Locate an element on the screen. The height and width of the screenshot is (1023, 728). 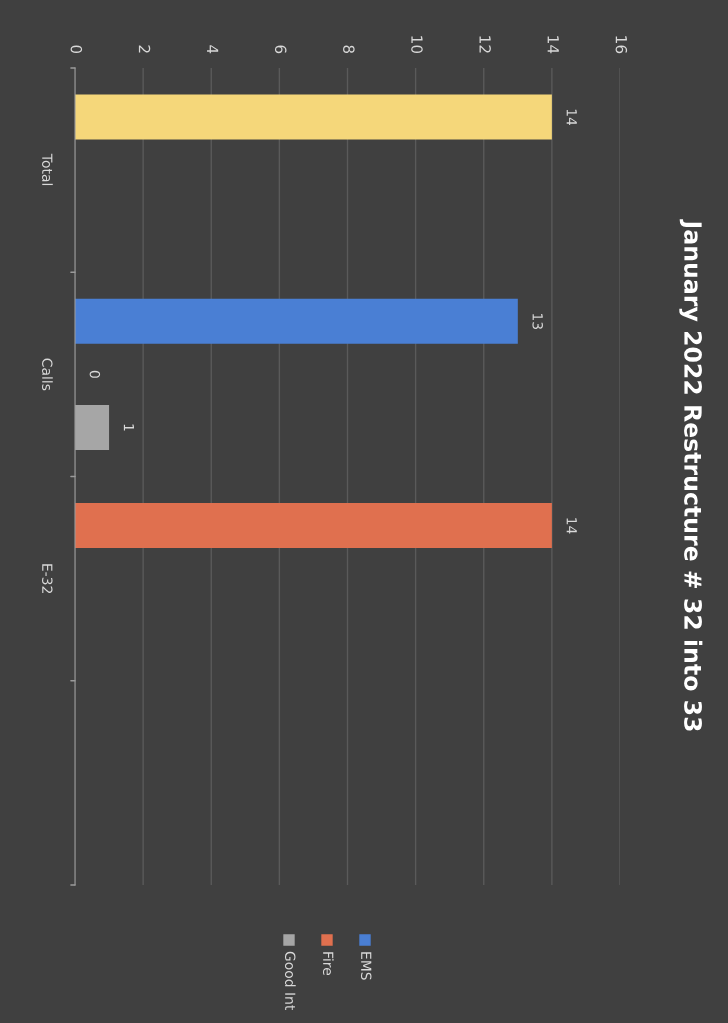
x-tick-label: 10 is located at coordinates (417, 45).